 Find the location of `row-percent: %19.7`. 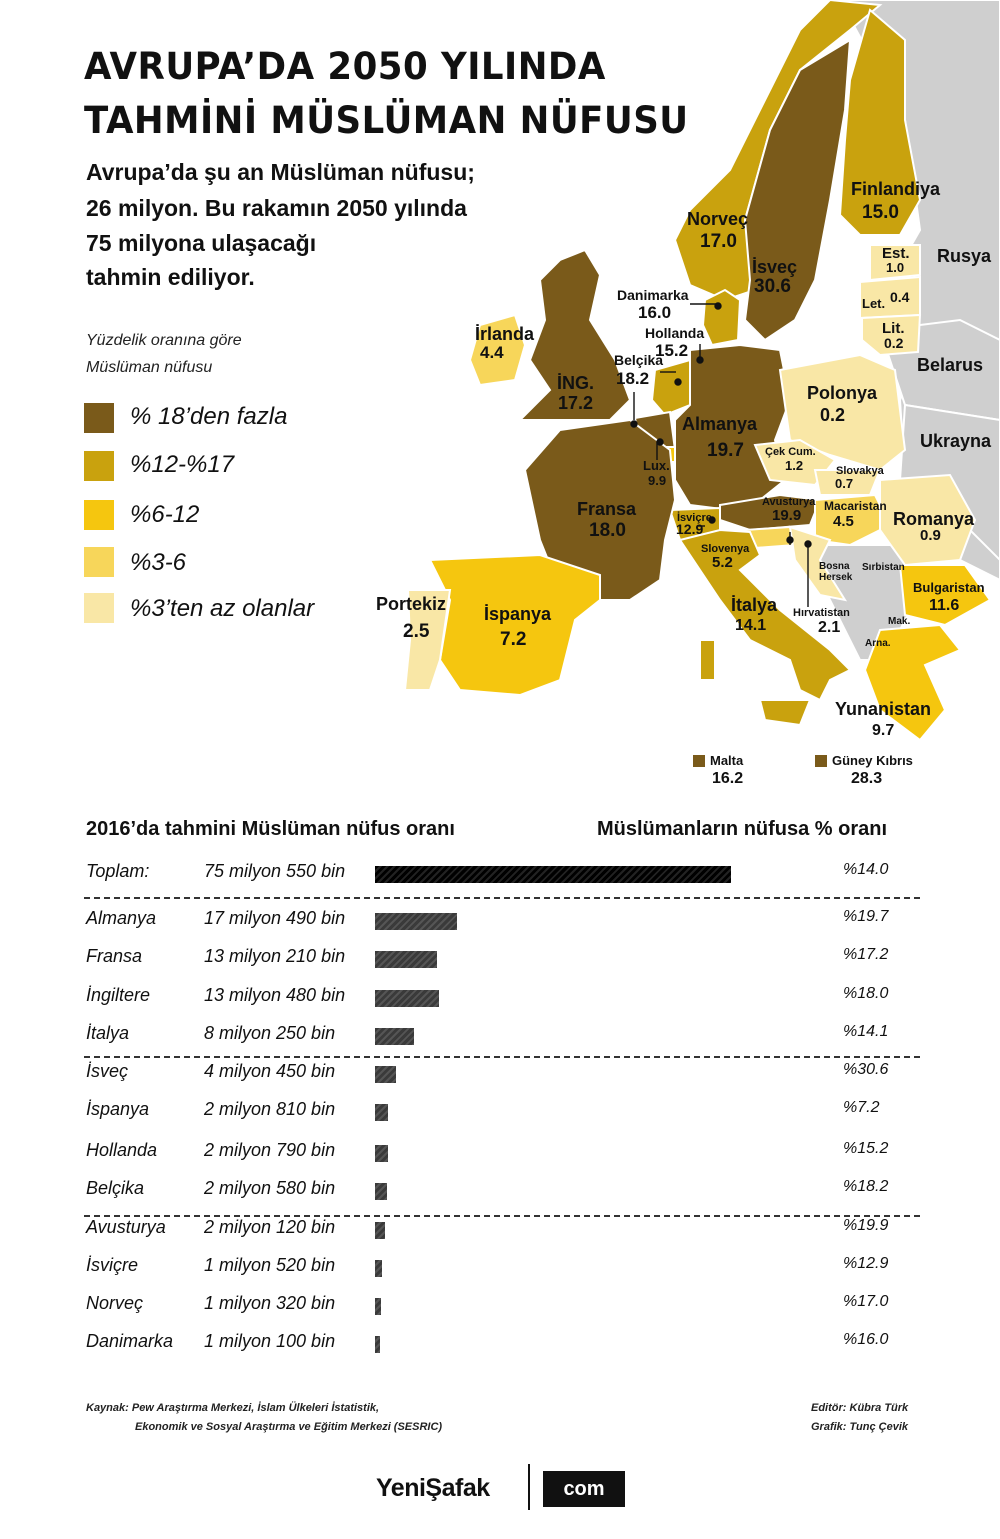

row-percent: %19.7 is located at coordinates (866, 916).